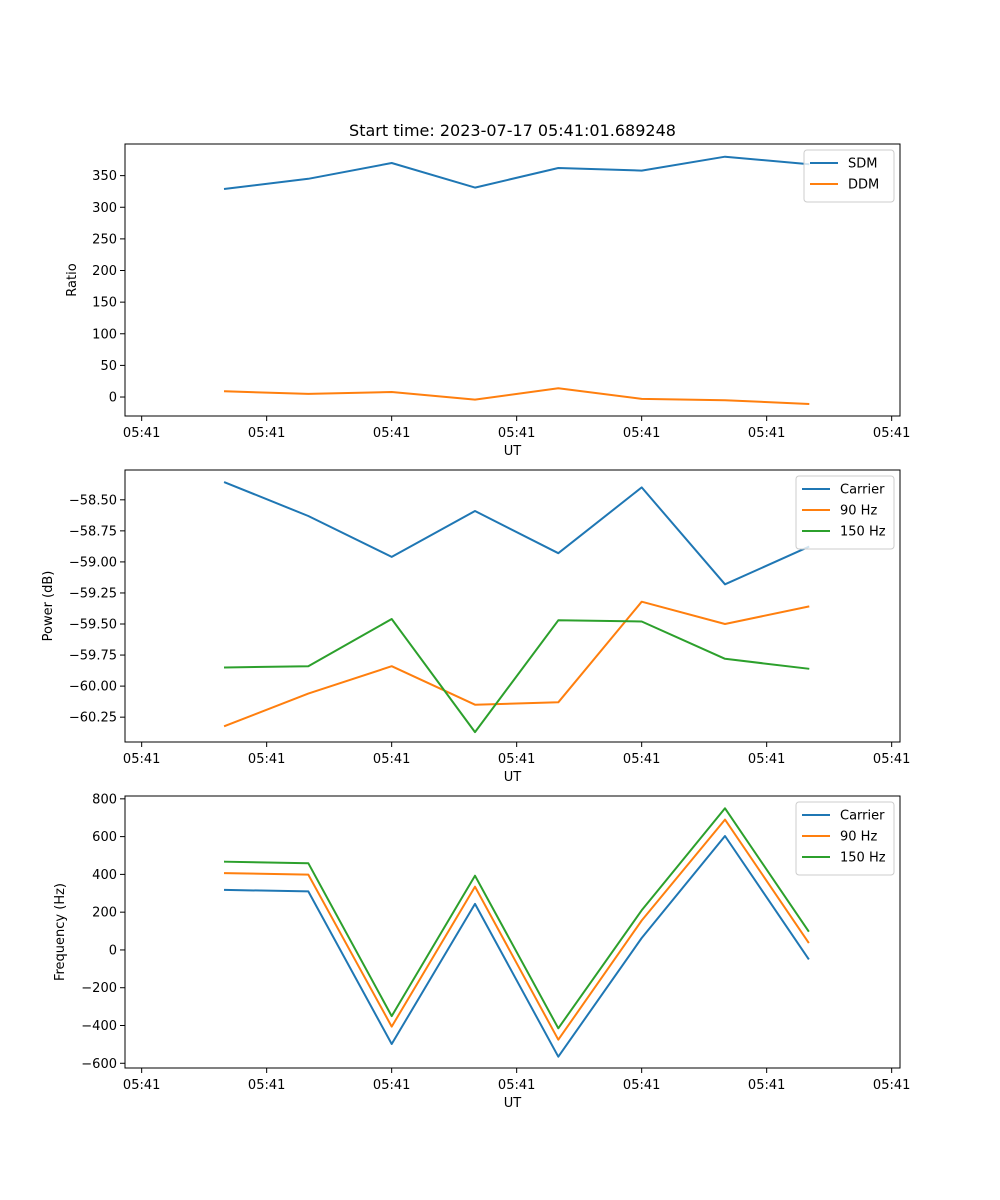  Describe the element at coordinates (93, 718) in the screenshot. I see `y-tick-label: −60.25` at that location.